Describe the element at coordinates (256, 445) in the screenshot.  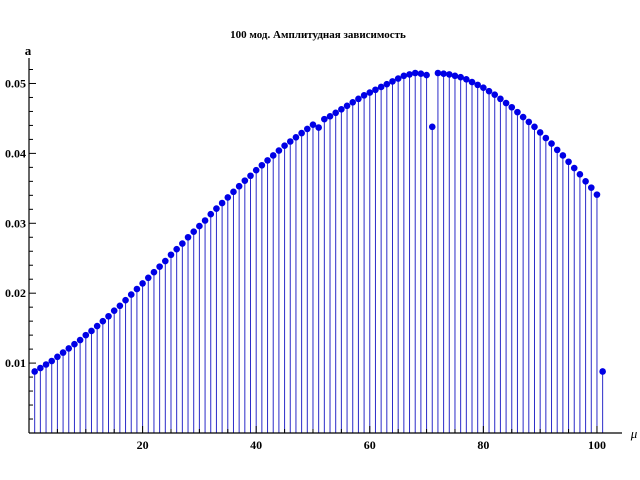
I see `x-tick-label: 40` at that location.